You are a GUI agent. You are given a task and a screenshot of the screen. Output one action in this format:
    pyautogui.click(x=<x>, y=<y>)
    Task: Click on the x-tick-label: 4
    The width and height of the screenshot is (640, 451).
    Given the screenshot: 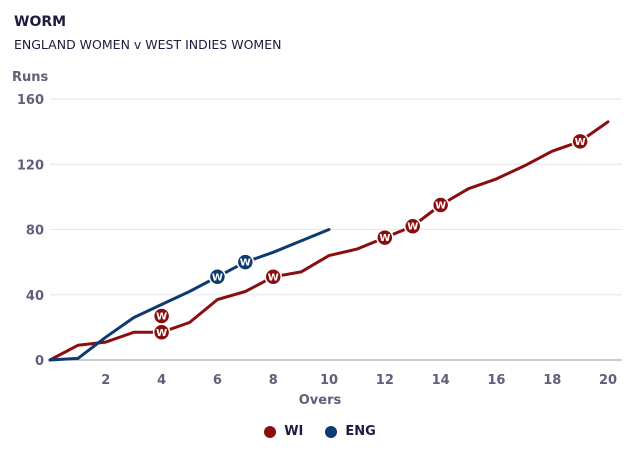 What is the action you would take?
    pyautogui.click(x=161, y=380)
    